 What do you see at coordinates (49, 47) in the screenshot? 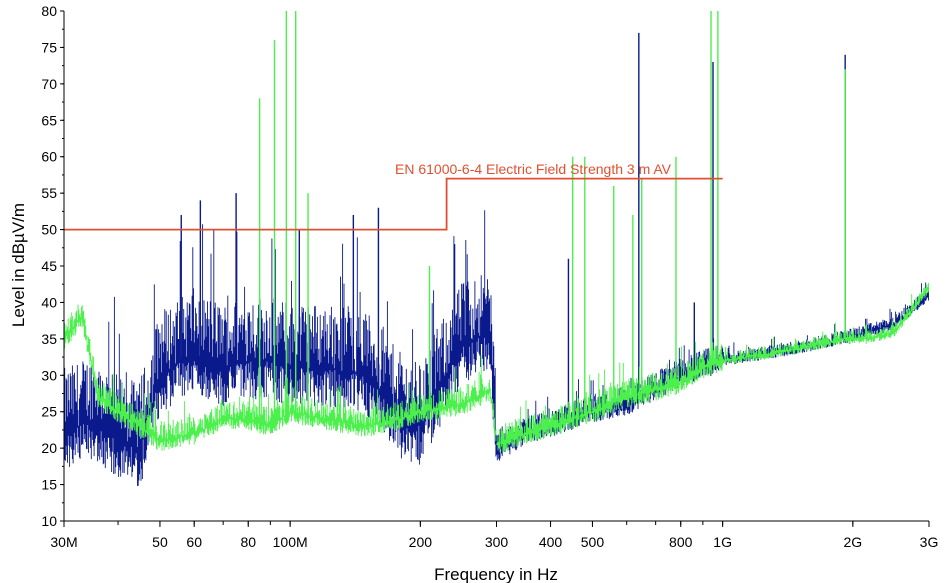
I see `y-tick-label: 75` at bounding box center [49, 47].